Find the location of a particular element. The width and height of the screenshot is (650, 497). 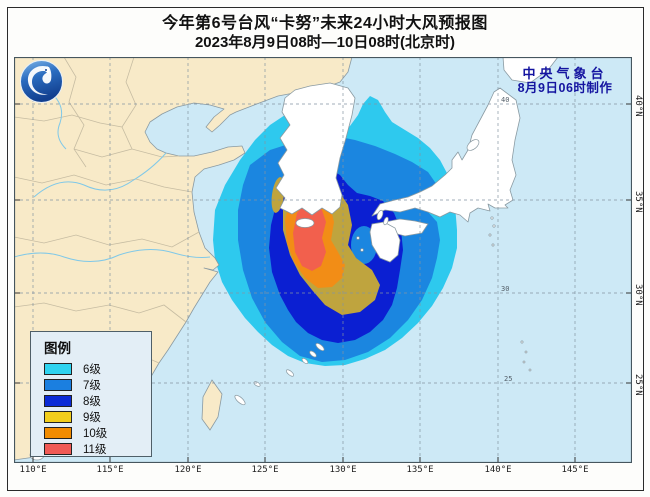

rivers is located at coordinates (112, 176).